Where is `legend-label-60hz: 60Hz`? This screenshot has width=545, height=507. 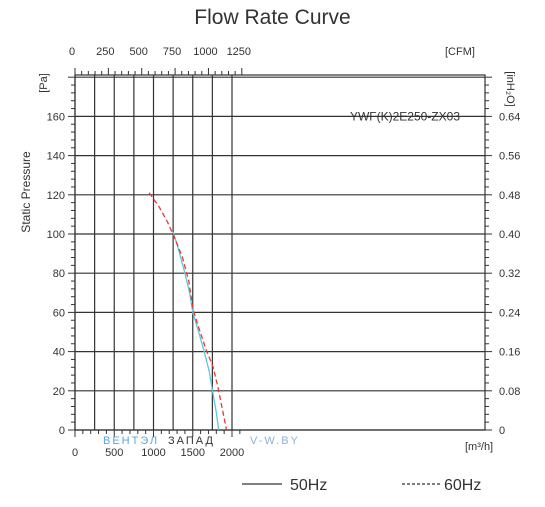
legend-label-60hz: 60Hz is located at coordinates (462, 485).